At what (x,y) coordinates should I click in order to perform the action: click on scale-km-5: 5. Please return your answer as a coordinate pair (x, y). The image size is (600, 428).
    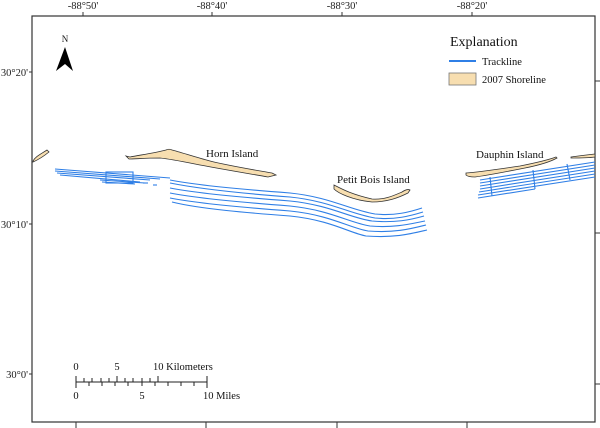
    Looking at the image, I should click on (116, 367).